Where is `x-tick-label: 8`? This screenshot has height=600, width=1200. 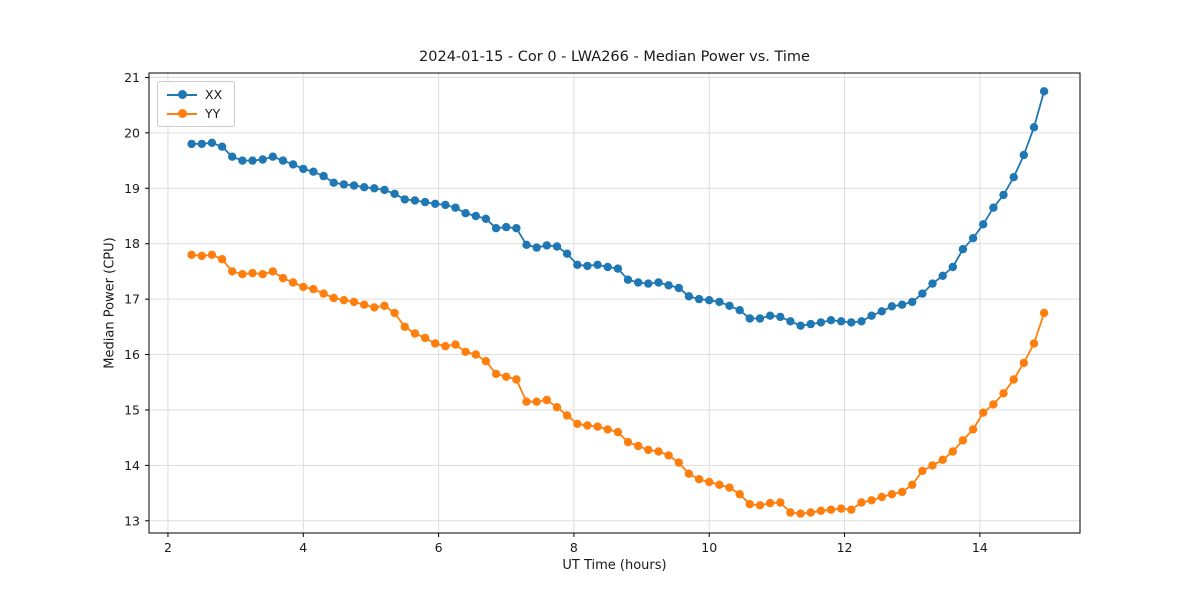 x-tick-label: 8 is located at coordinates (574, 547).